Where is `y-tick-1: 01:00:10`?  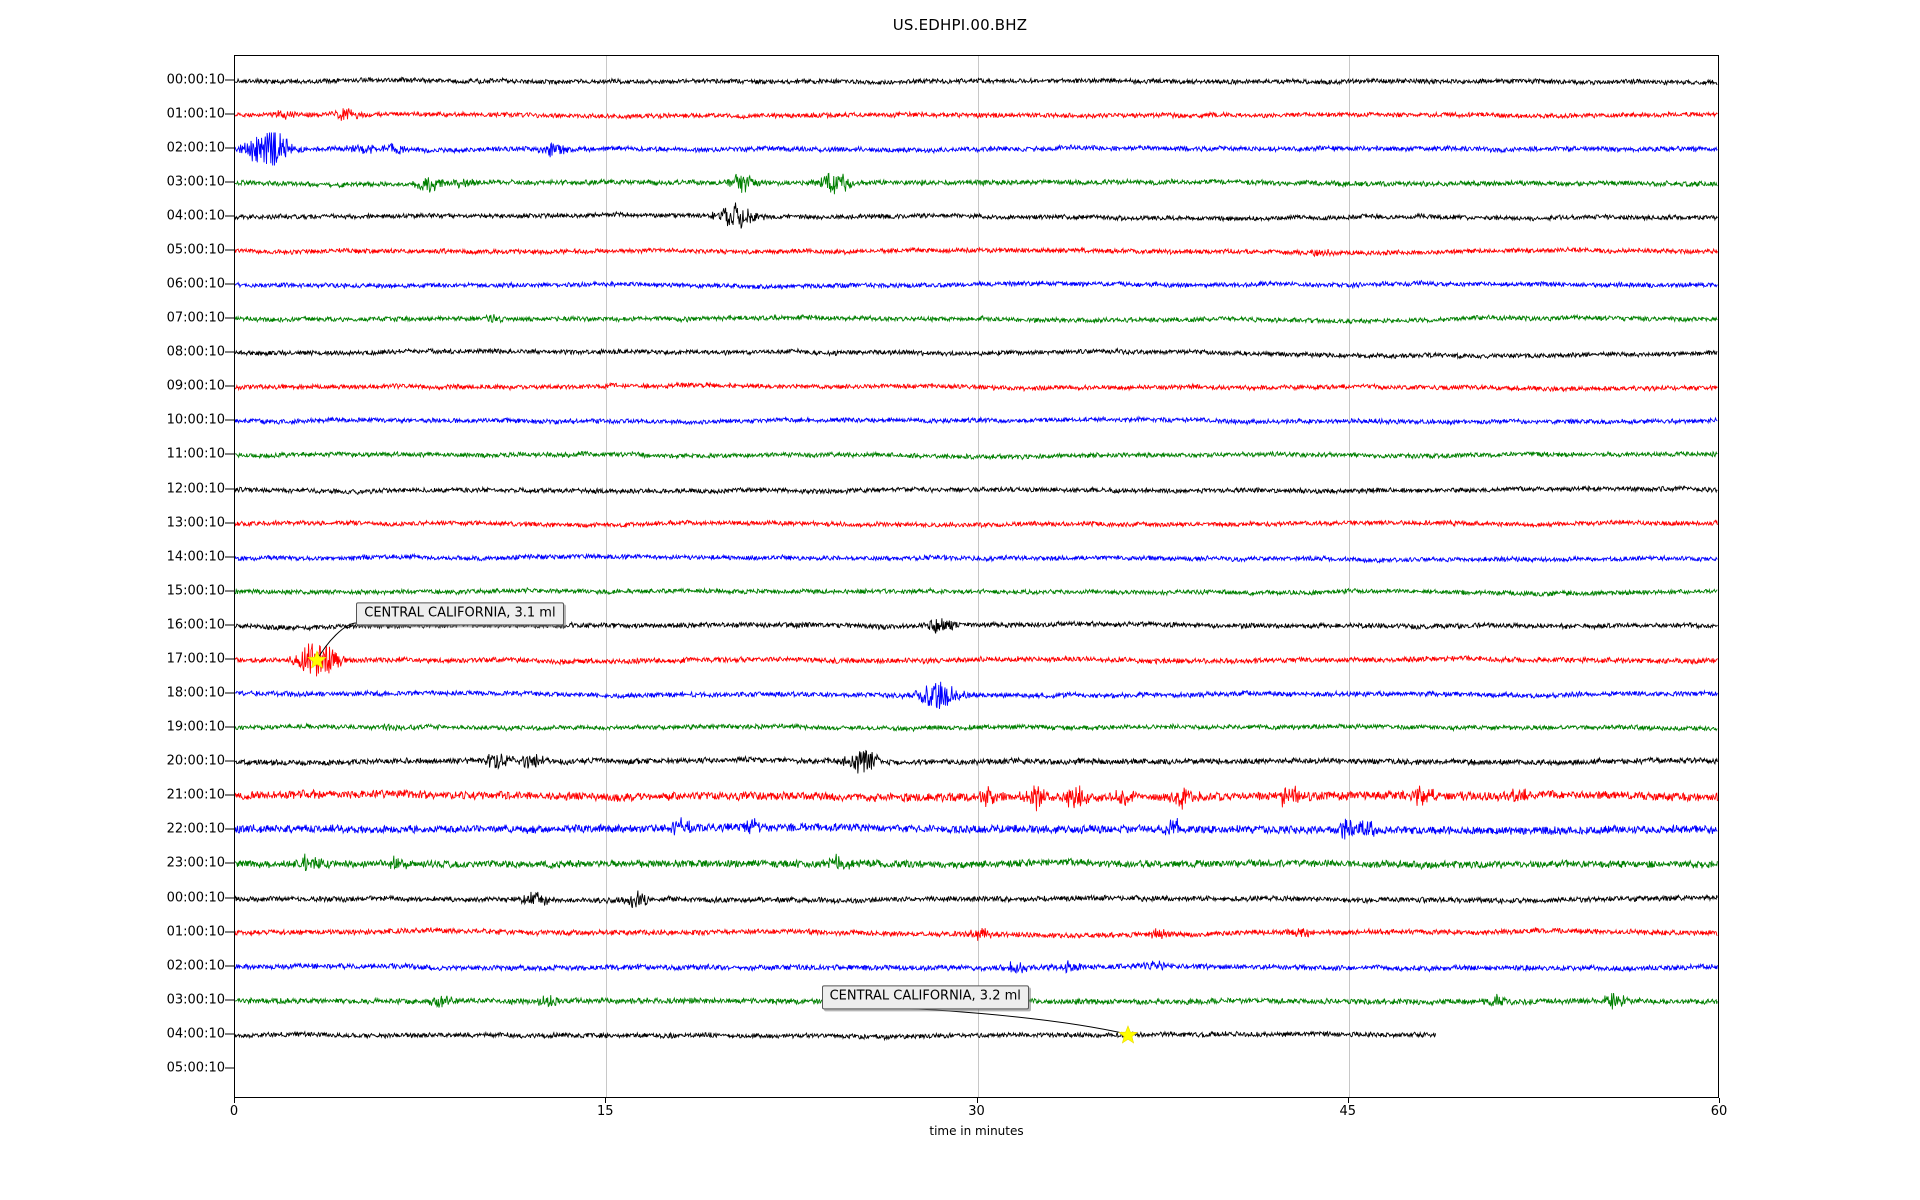
y-tick-1: 01:00:10 is located at coordinates (200, 113).